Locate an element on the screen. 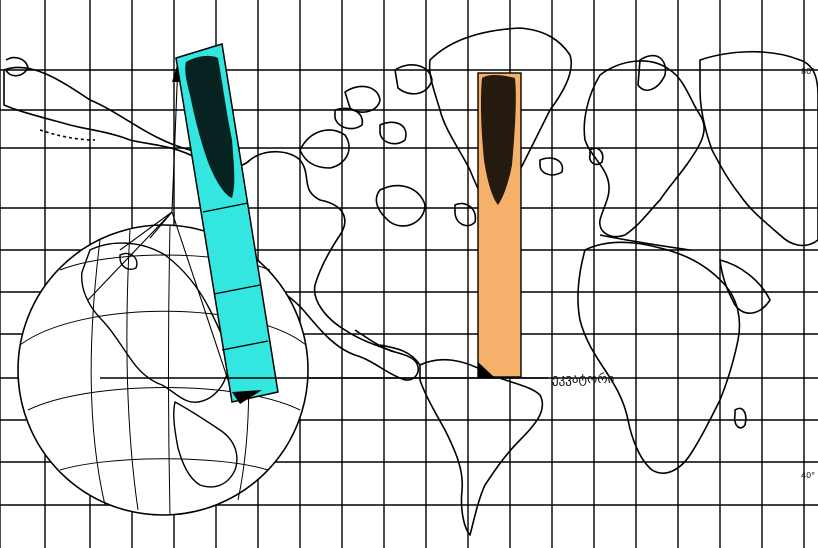 Image resolution: width=818 pixels, height=548 pixels. europe-coast is located at coordinates (644, 149).